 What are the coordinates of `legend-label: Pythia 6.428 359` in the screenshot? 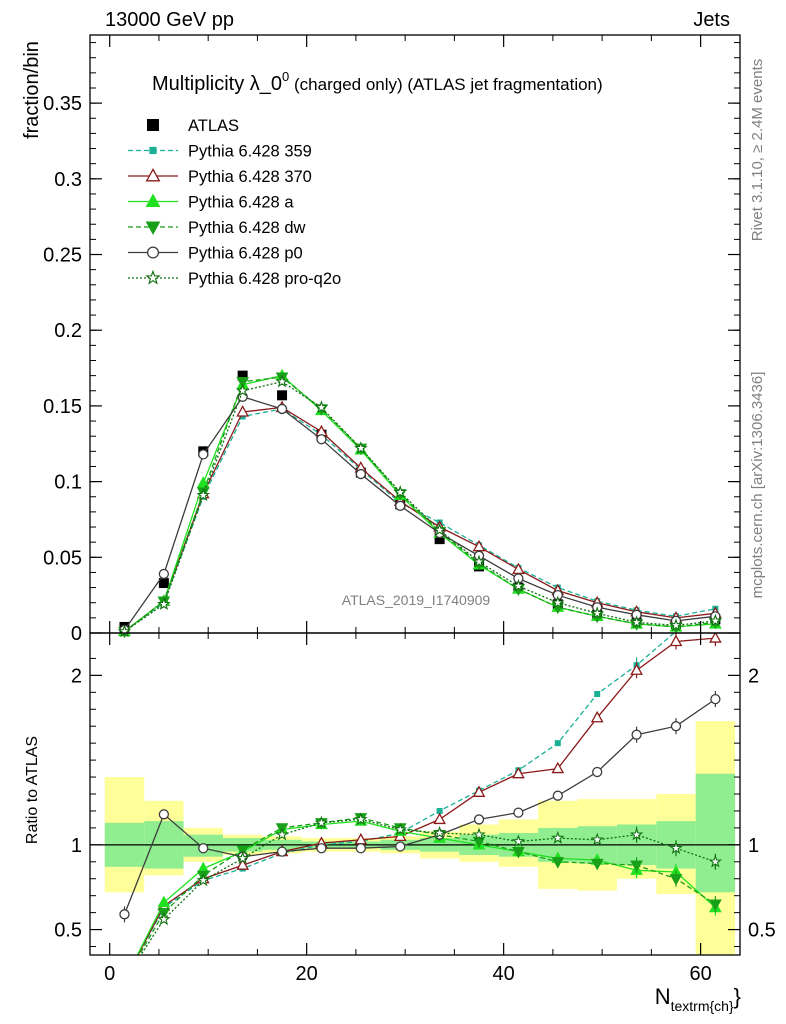 It's located at (250, 152).